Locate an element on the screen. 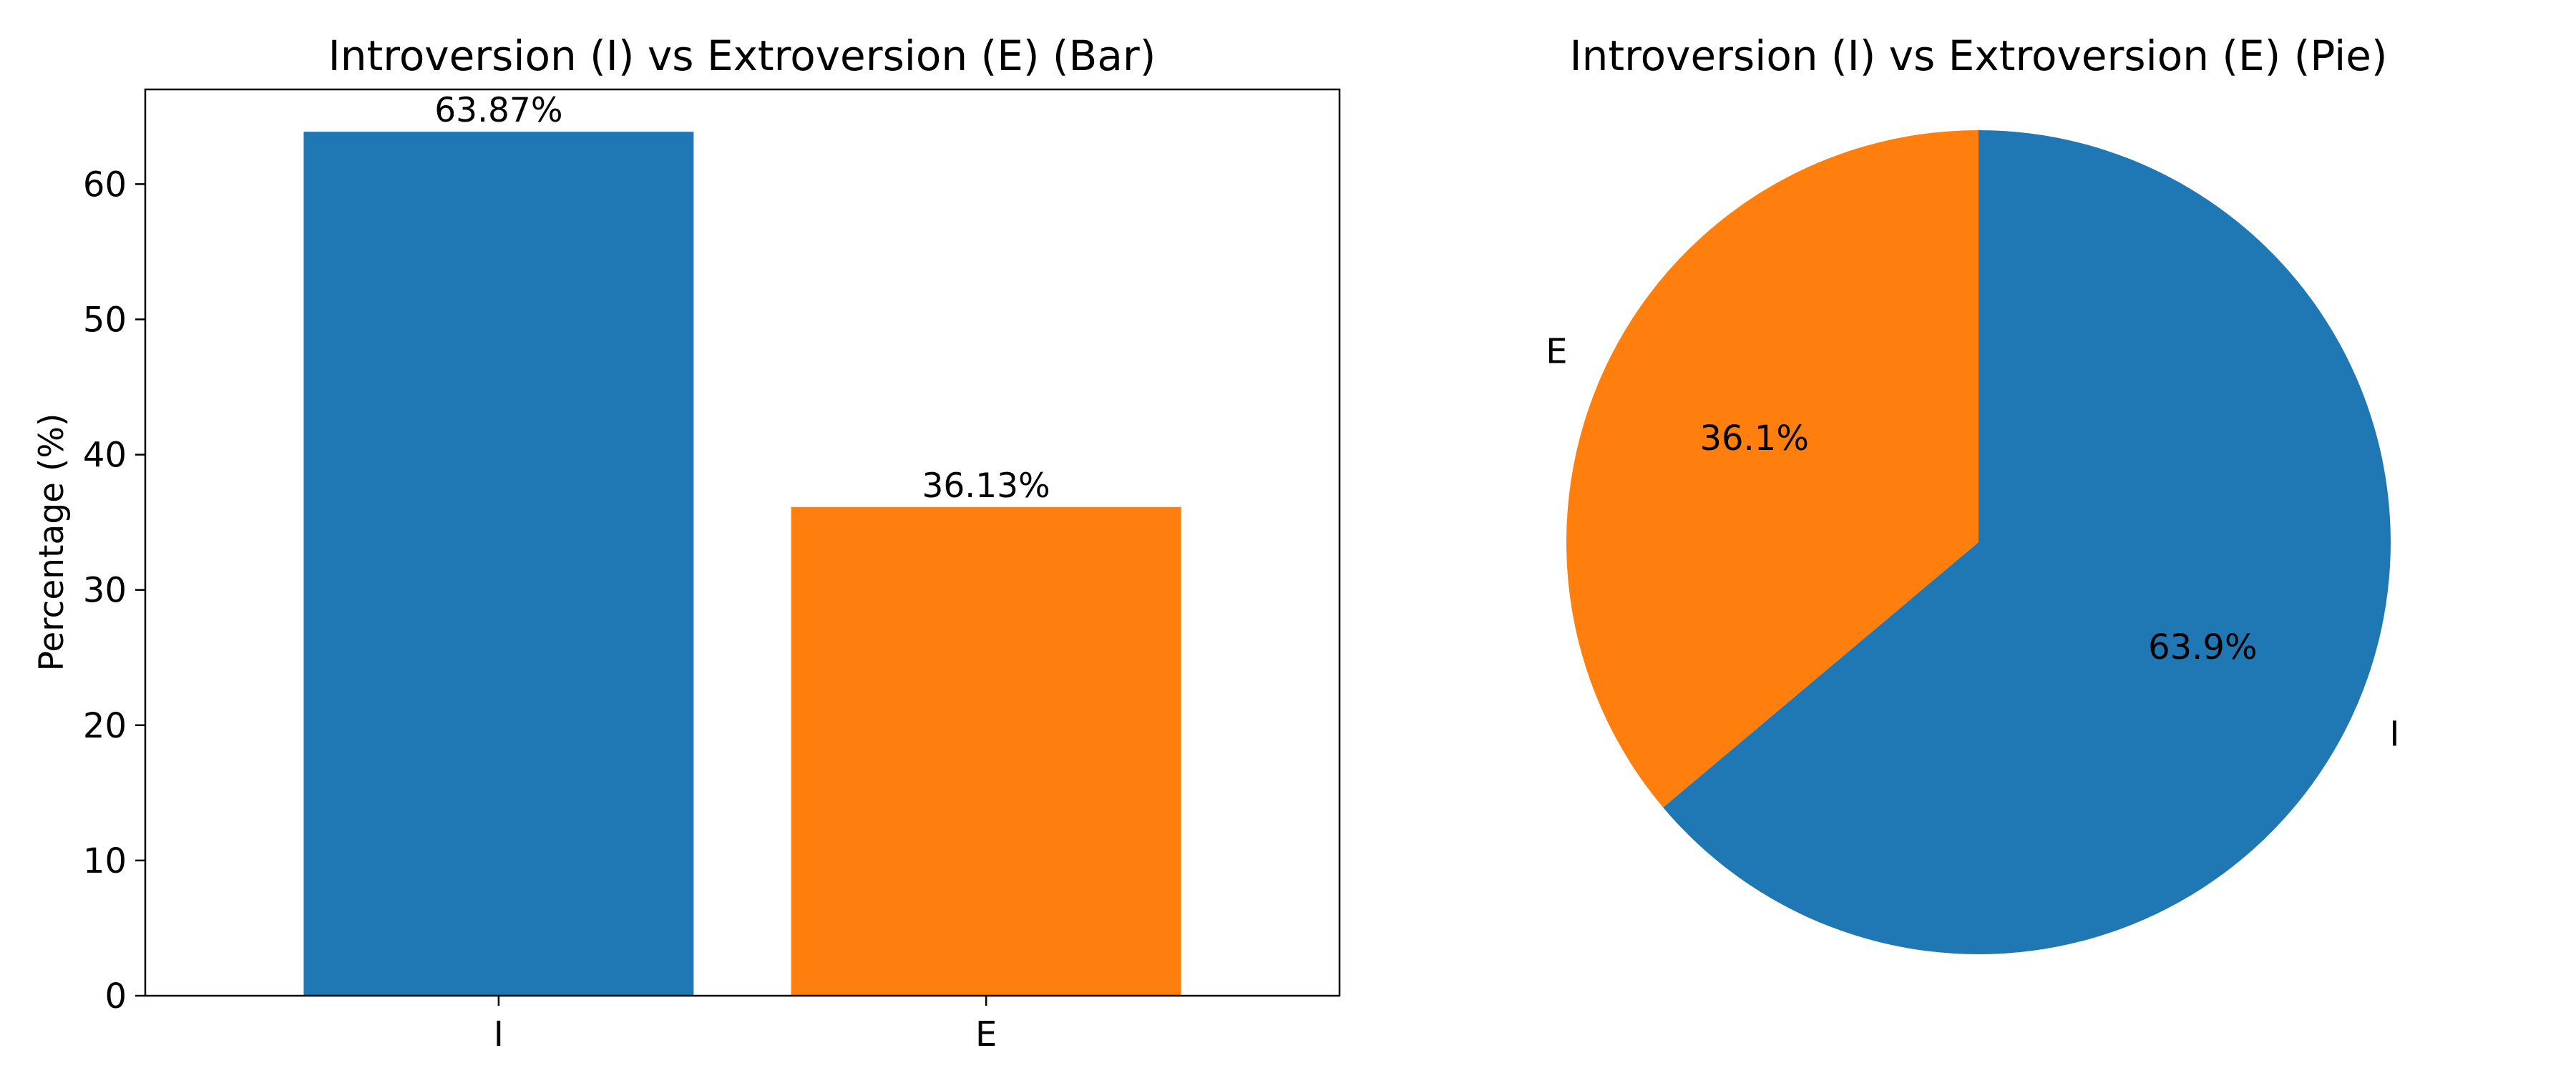  y-tick-label: 30 is located at coordinates (105, 591).